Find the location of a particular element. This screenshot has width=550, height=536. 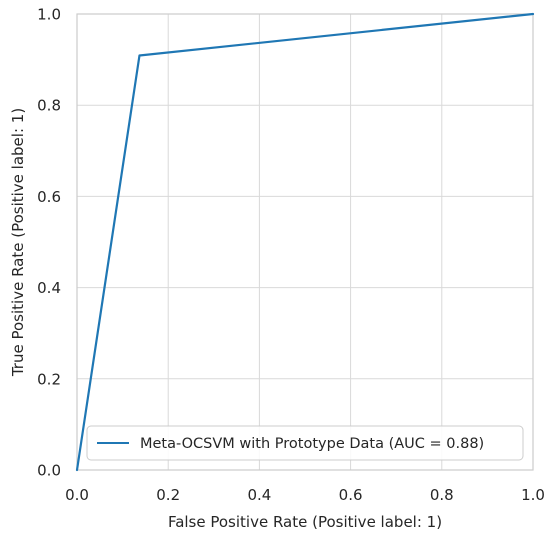

x-axis-label: False Positive Rate (Positive label: 1) is located at coordinates (305, 522).